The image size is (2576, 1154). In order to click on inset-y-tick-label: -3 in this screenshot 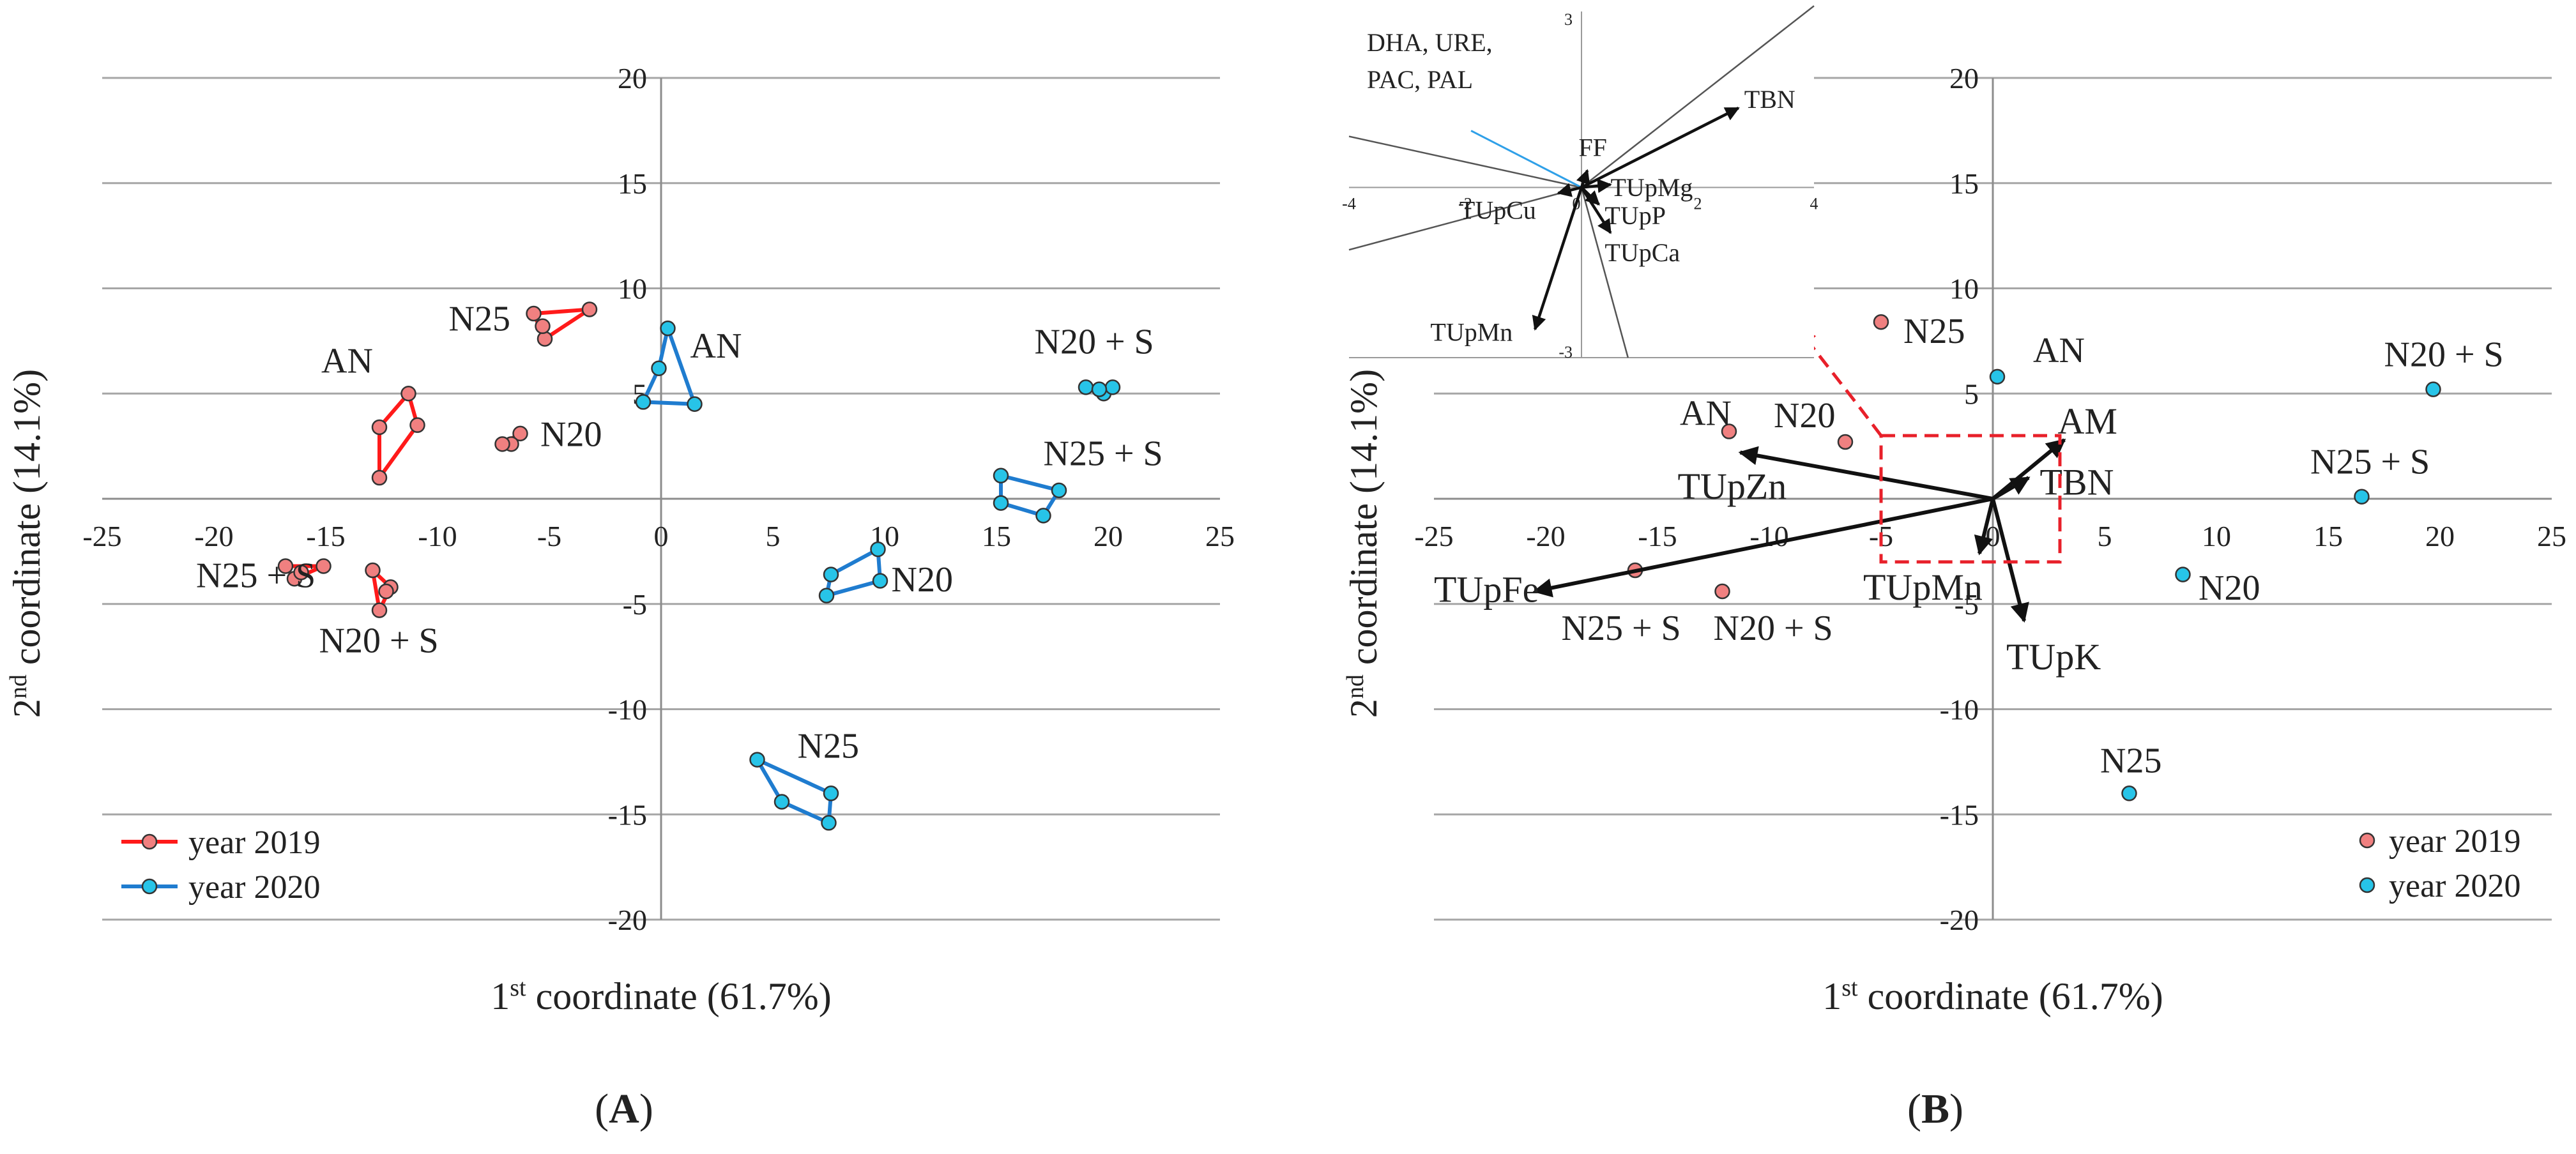, I will do `click(1566, 352)`.